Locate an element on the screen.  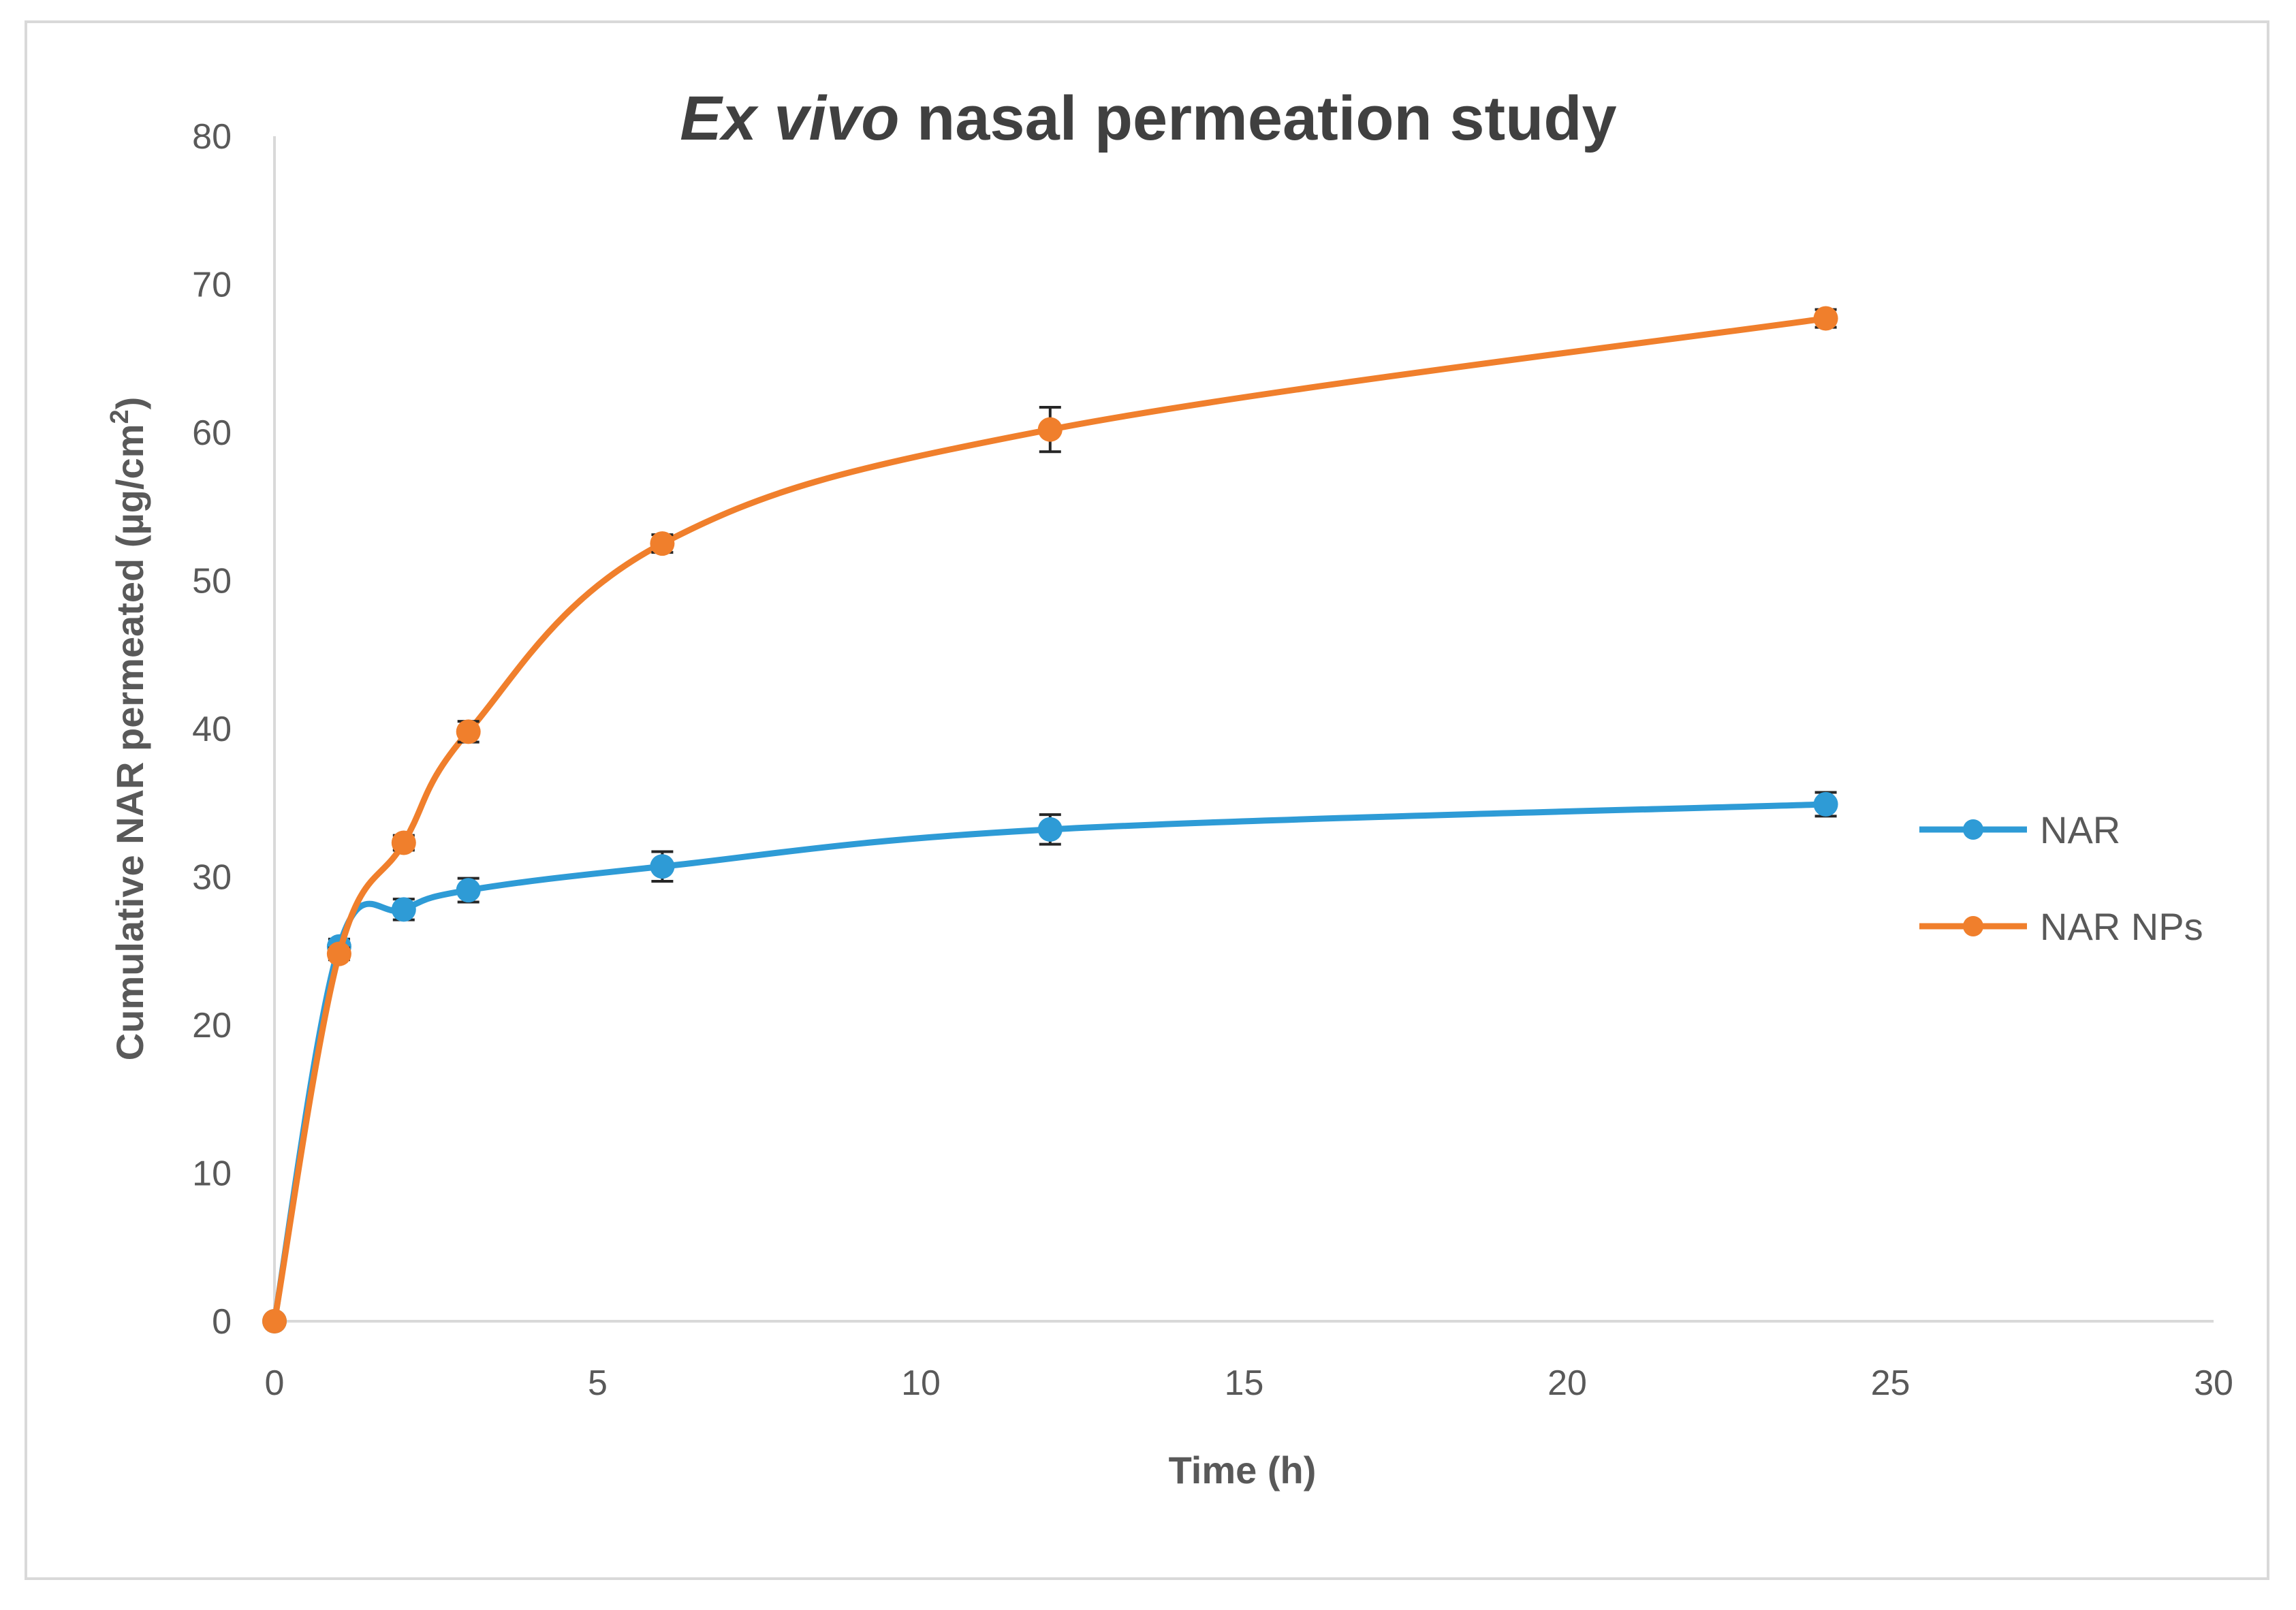
legend-item-nar: NAR is located at coordinates (2020, 829).